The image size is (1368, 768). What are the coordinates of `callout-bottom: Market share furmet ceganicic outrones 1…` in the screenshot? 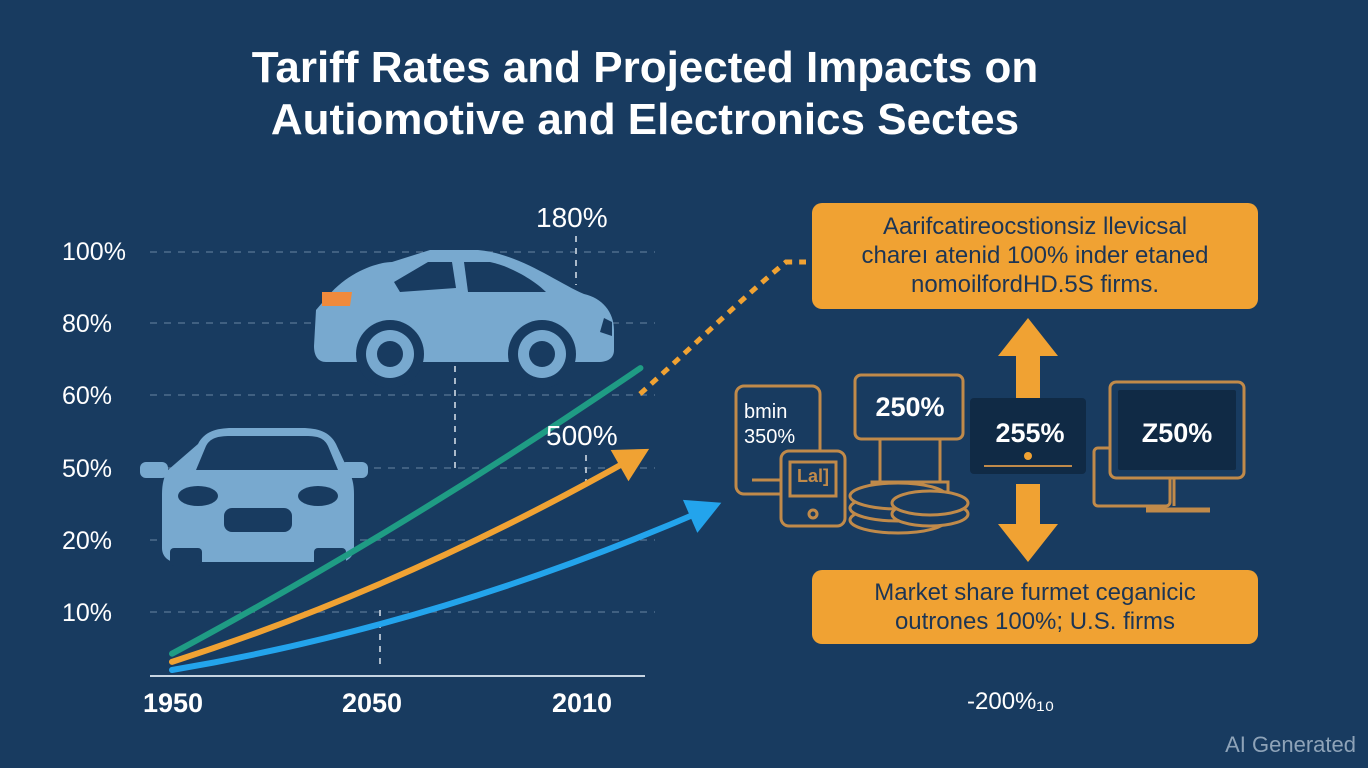 It's located at (1035, 607).